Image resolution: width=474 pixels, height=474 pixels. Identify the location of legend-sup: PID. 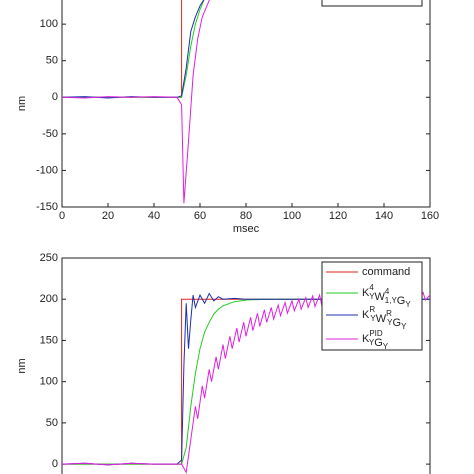
(376, 333).